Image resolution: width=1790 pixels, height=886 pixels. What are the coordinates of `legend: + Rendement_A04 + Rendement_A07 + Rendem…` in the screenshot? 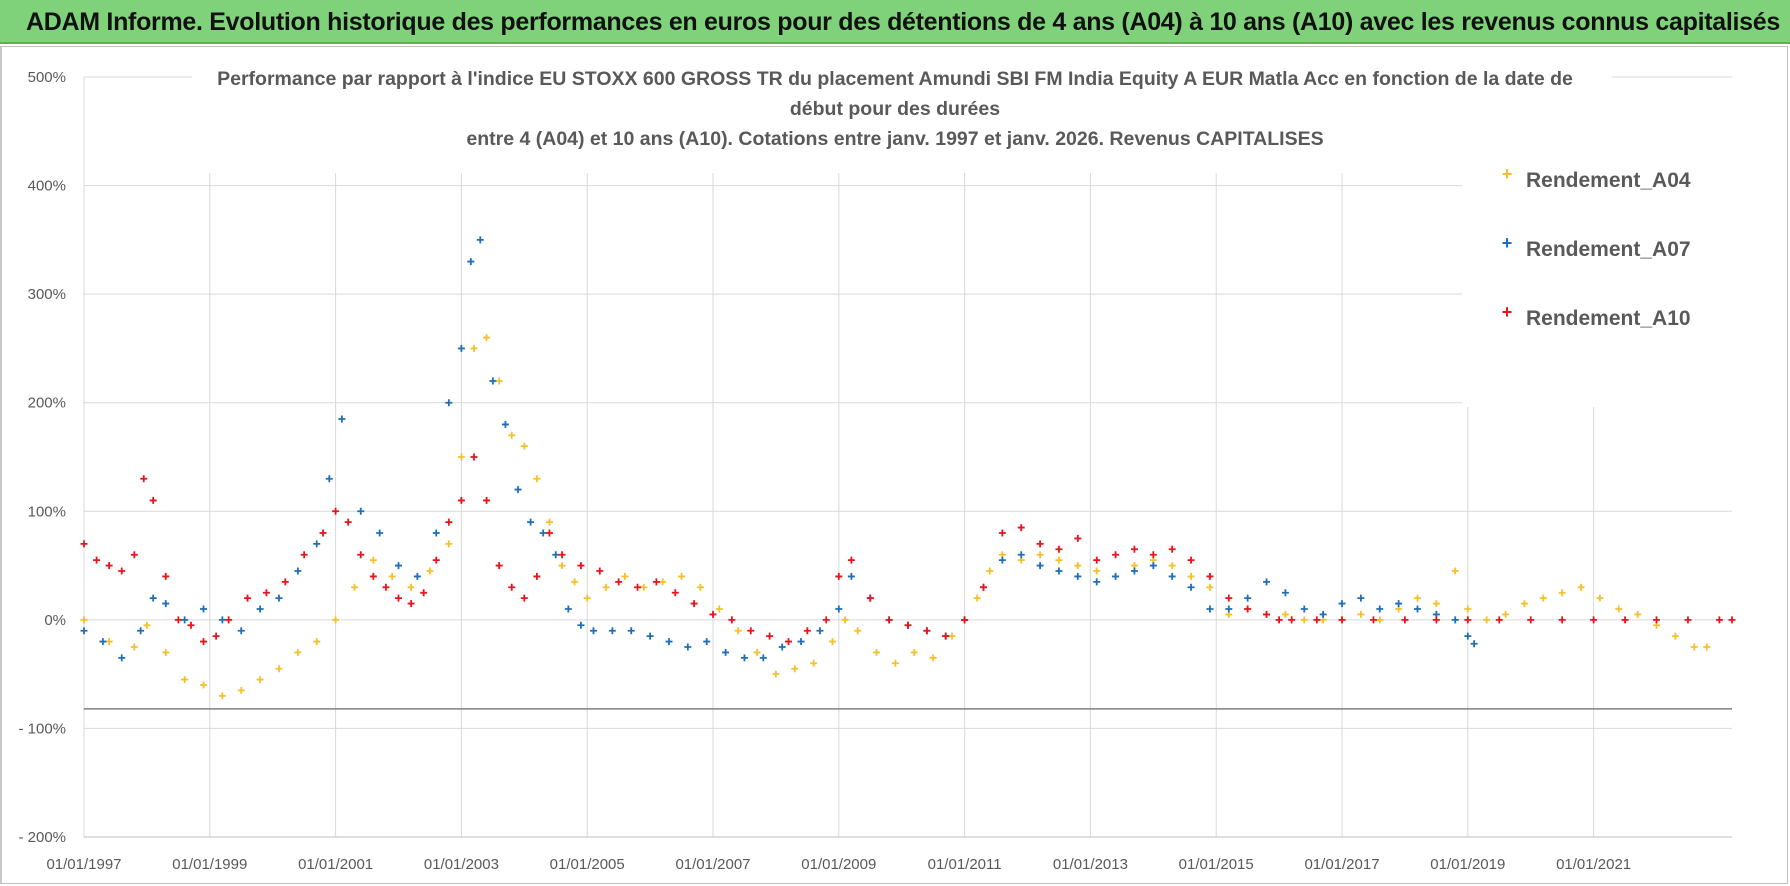 It's located at (1597, 277).